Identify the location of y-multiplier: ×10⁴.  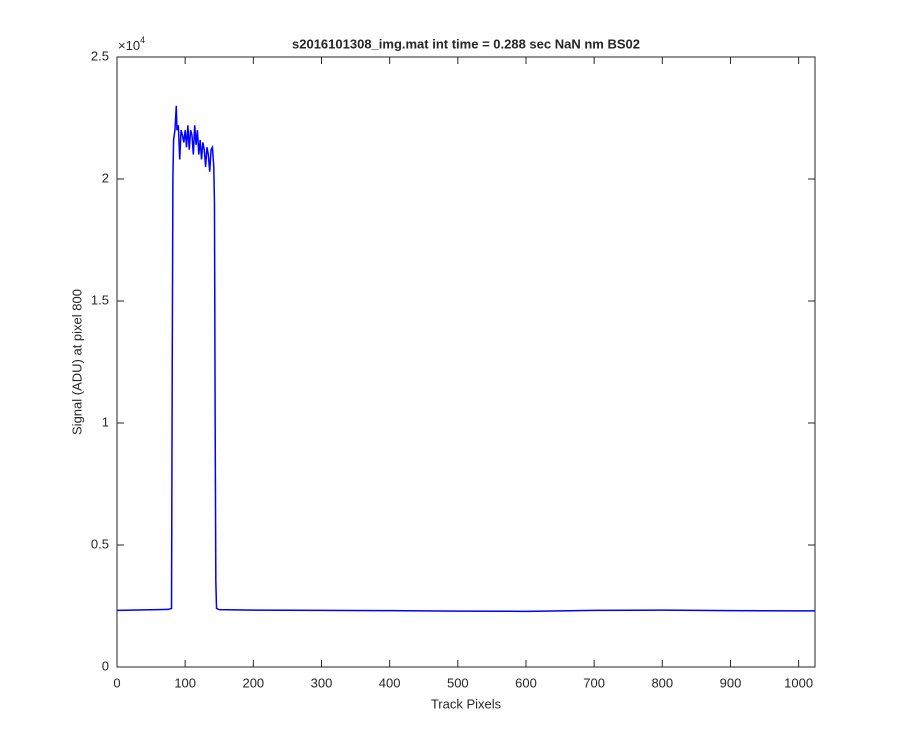
(131, 44).